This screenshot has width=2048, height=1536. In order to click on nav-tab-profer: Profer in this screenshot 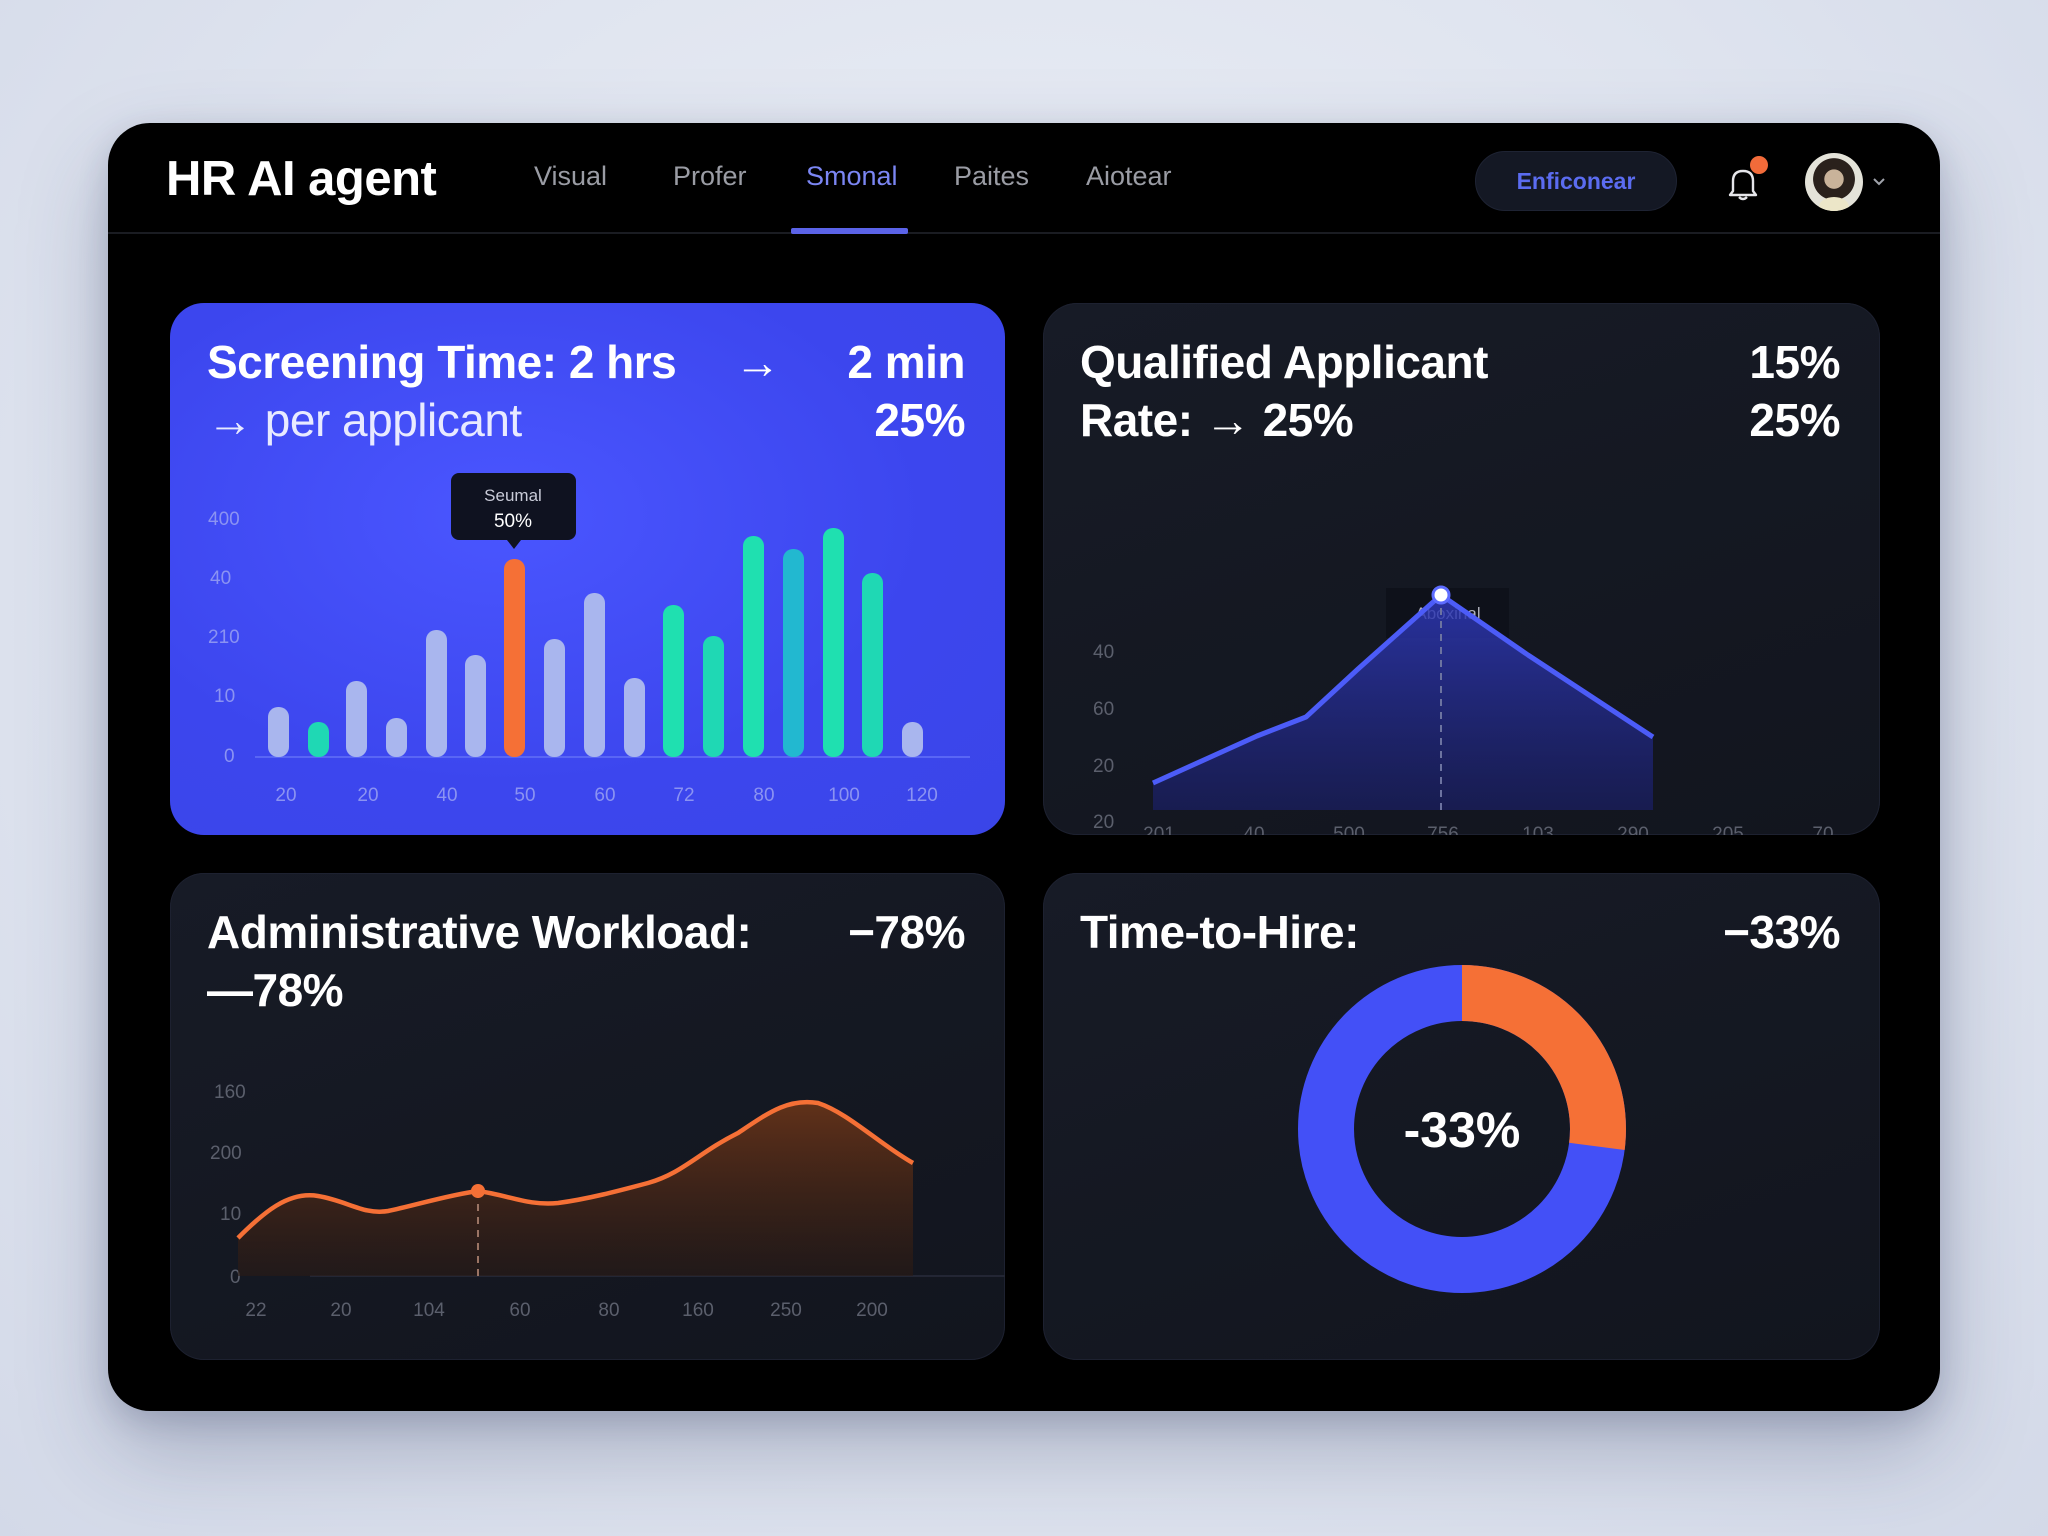, I will do `click(710, 176)`.